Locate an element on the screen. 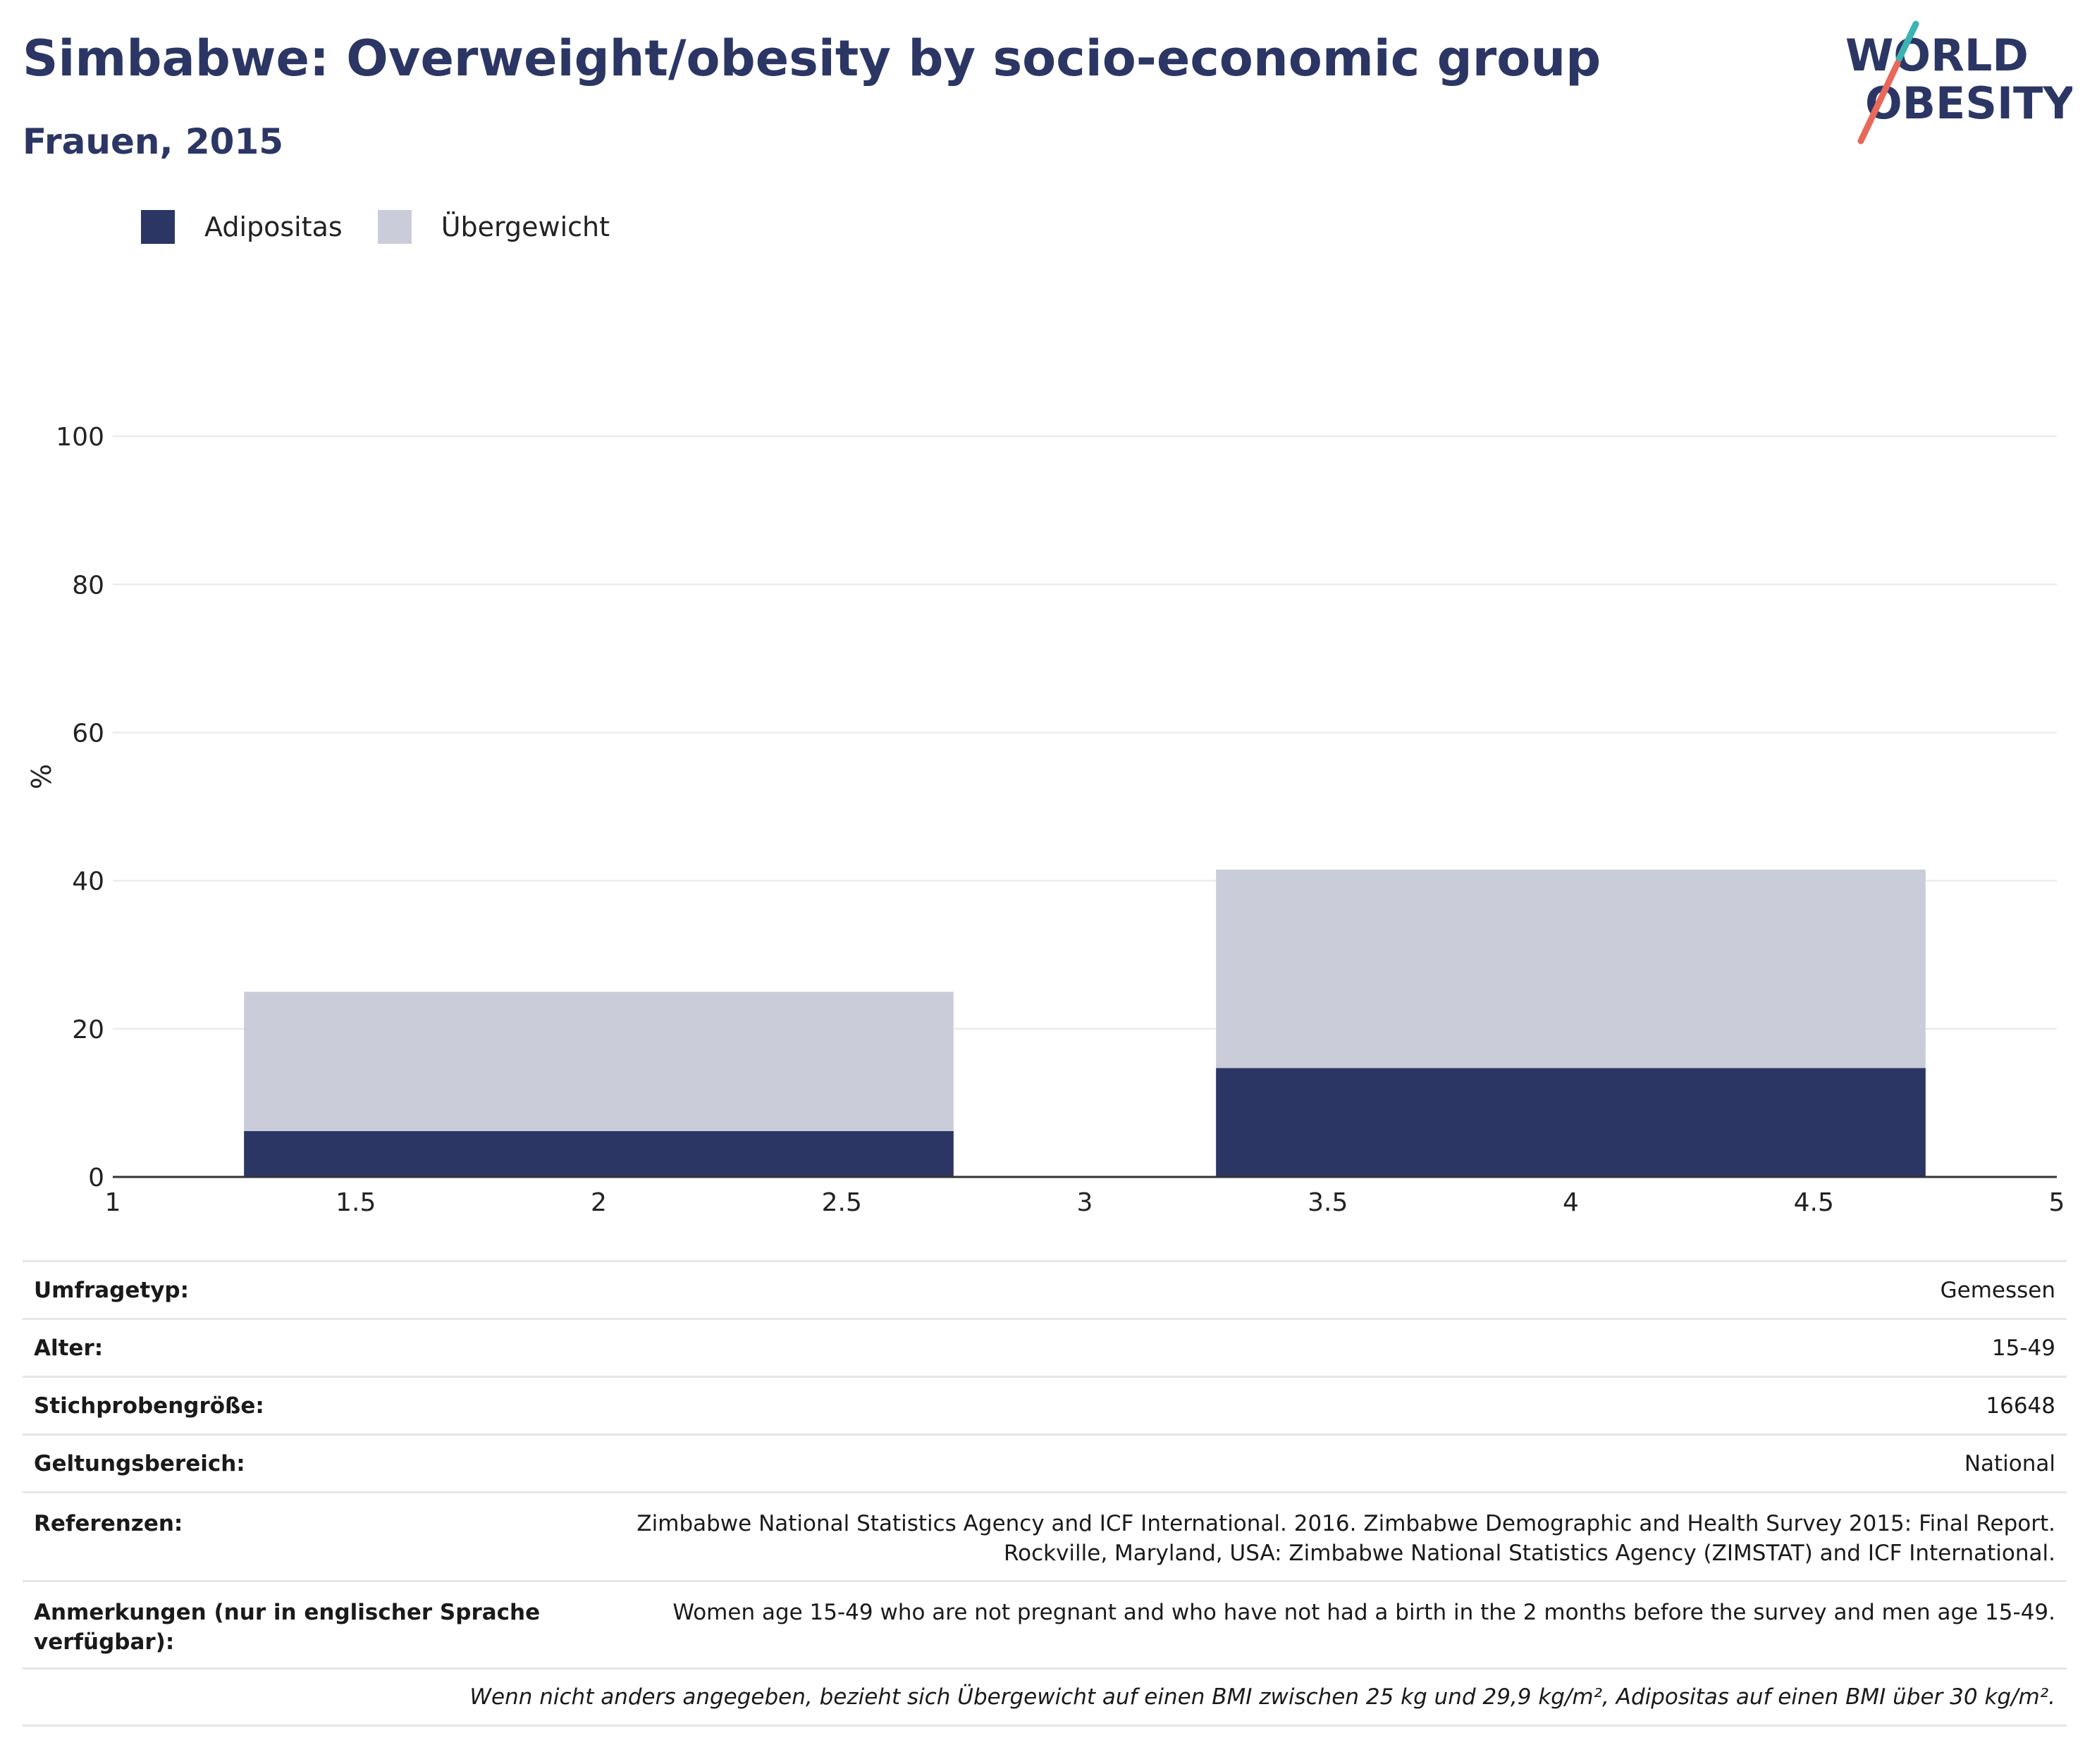 Image resolution: width=2085 pixels, height=1764 pixels. y-tick-label: 60 is located at coordinates (88, 733).